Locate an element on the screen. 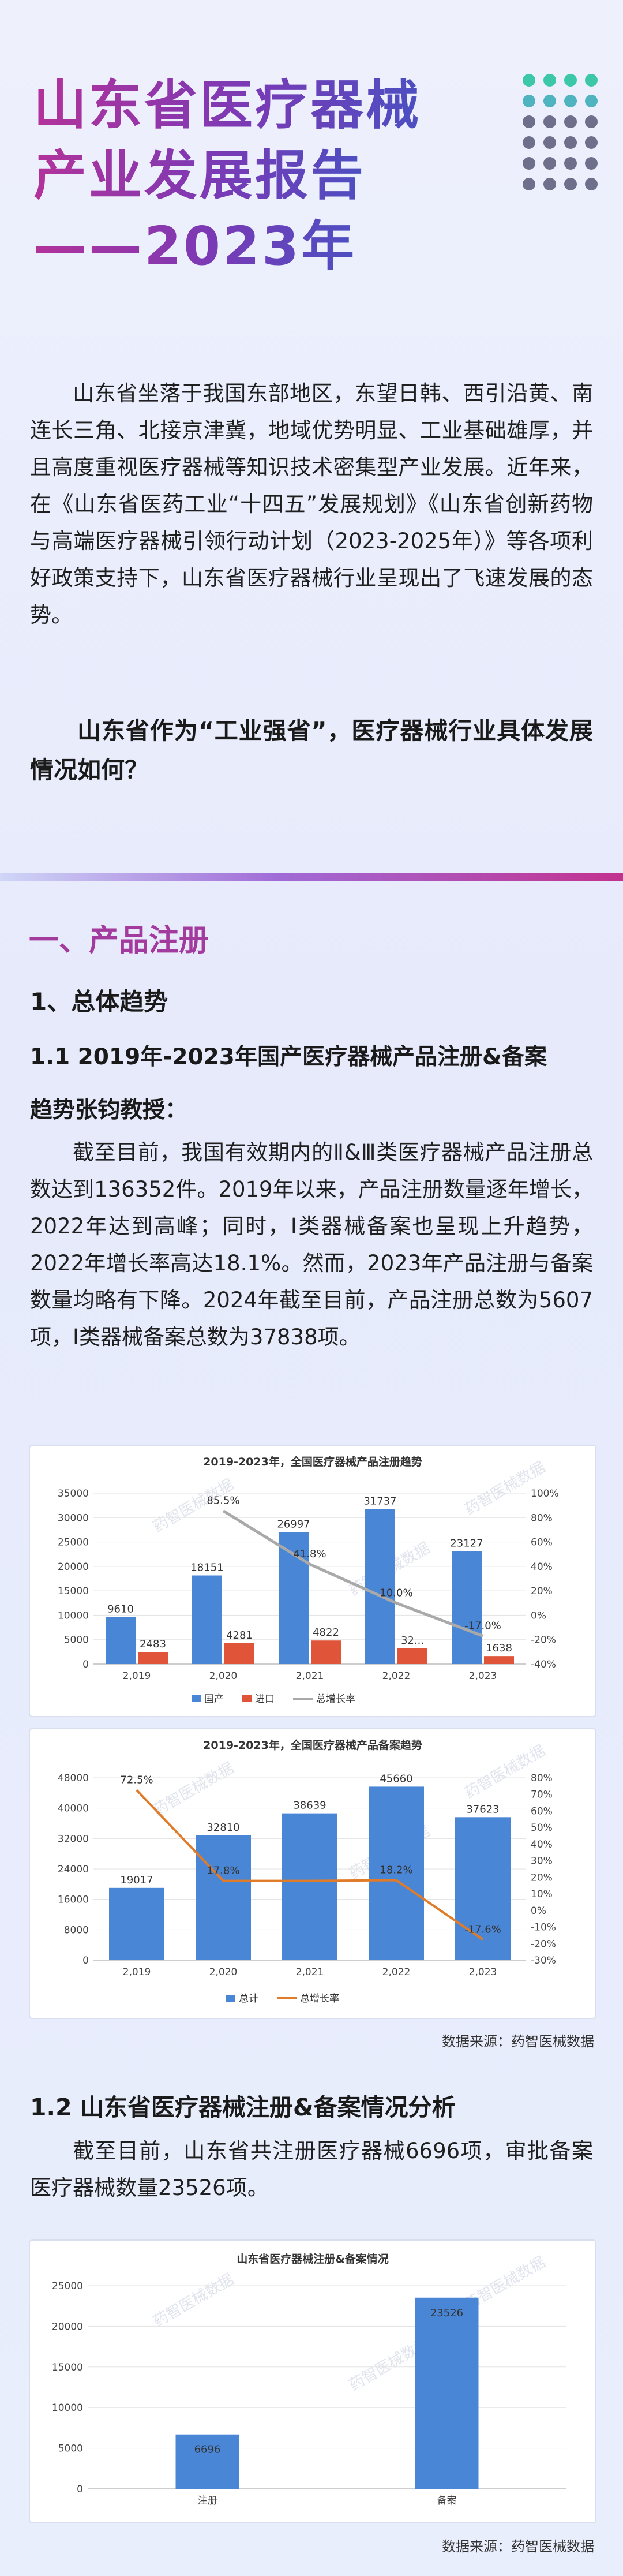 This screenshot has height=2576, width=623. line-data-label: 85.5% is located at coordinates (223, 1501).